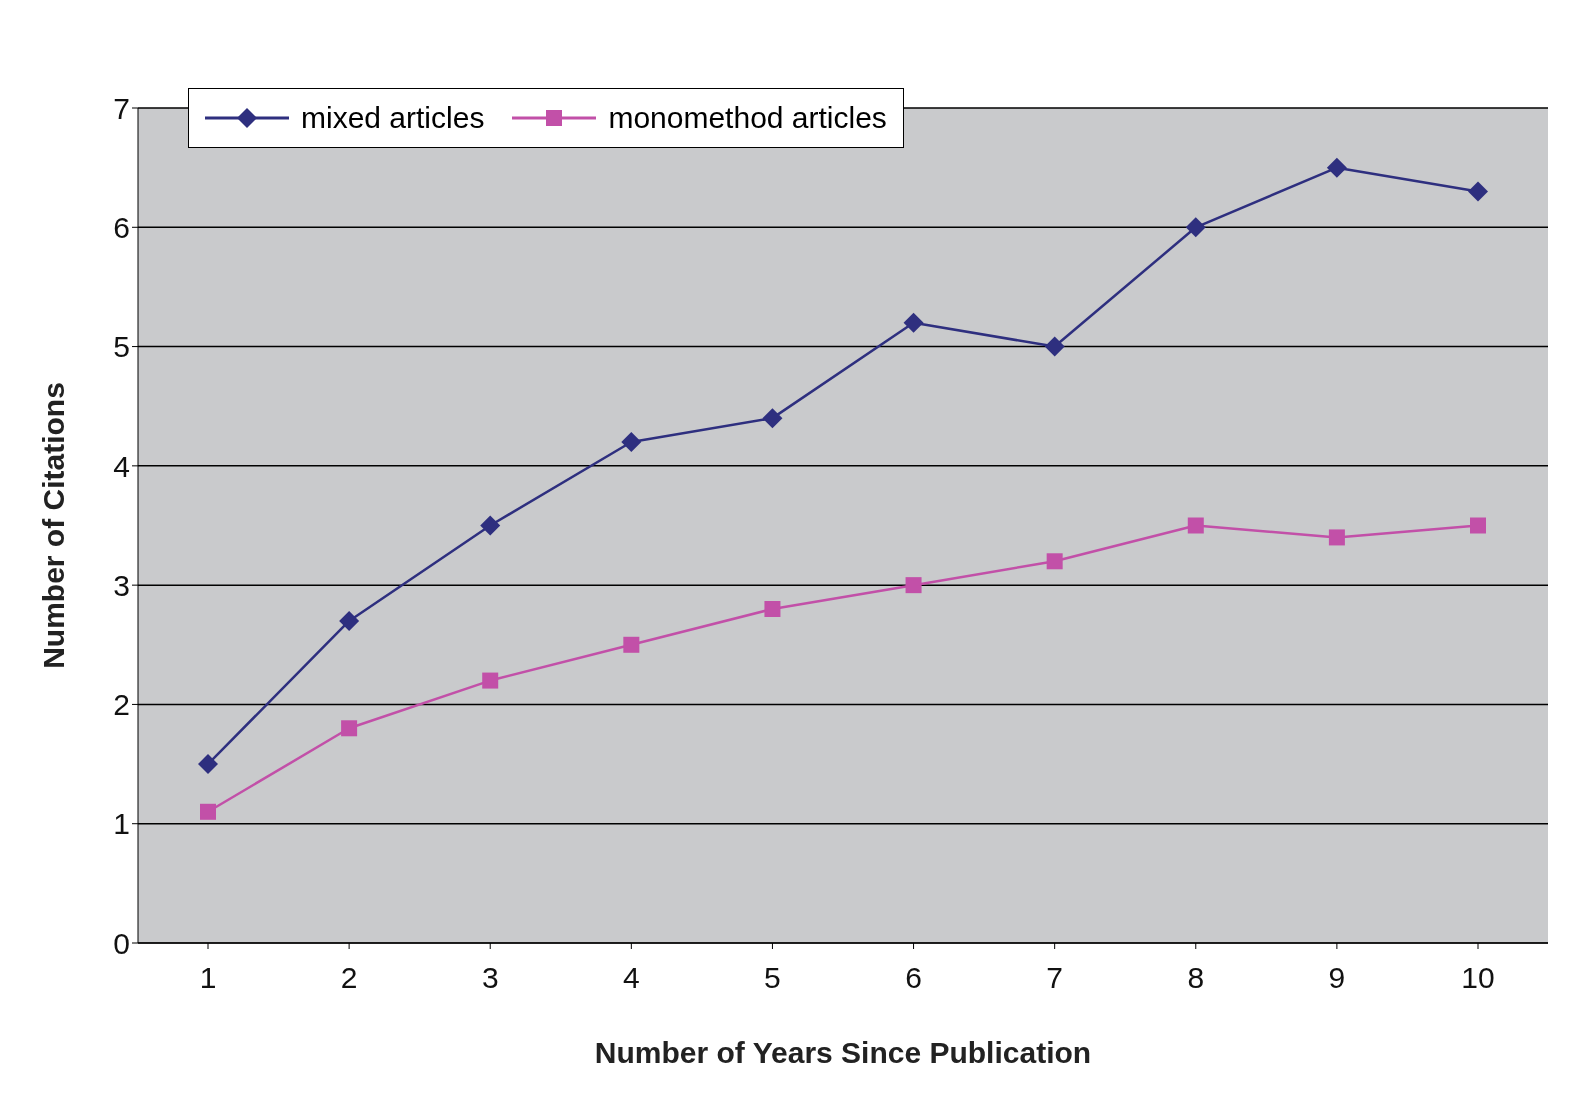 This screenshot has width=1591, height=1115. What do you see at coordinates (121, 585) in the screenshot?
I see `y-tick-label: 3` at bounding box center [121, 585].